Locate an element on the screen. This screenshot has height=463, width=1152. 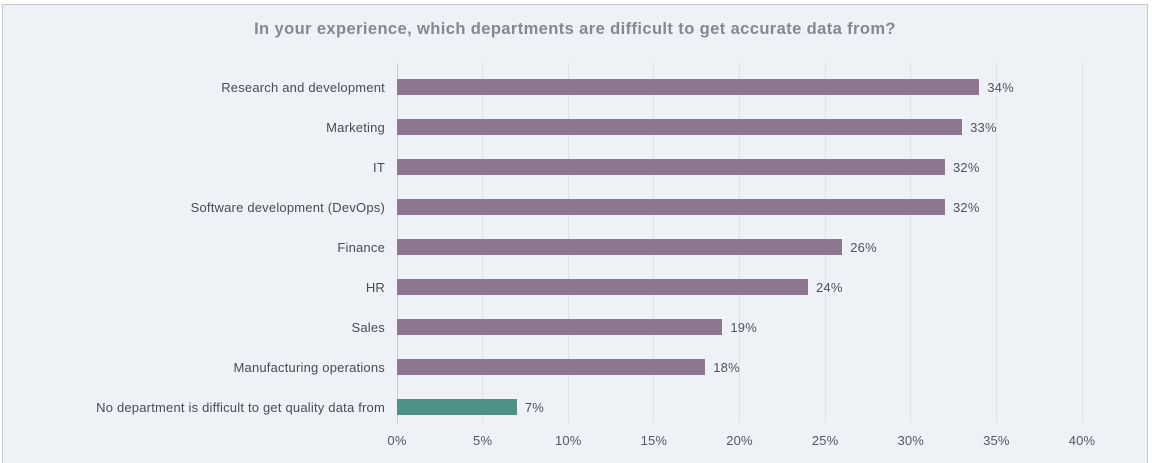
x-tick-label: 5% is located at coordinates (483, 440).